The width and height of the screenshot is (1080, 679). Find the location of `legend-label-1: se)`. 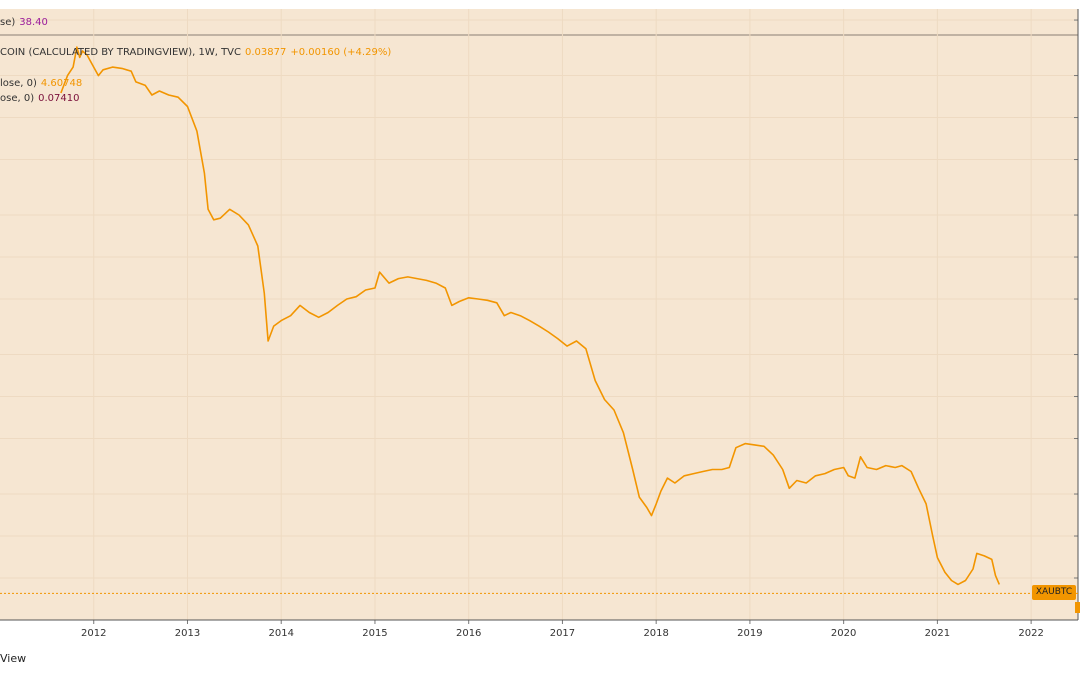

legend-label-1: se) is located at coordinates (8, 22).